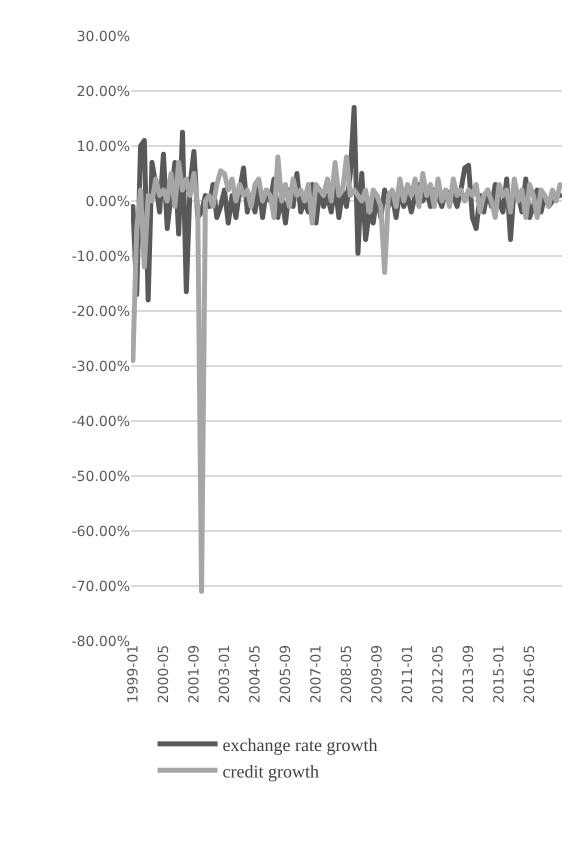 This screenshot has height=841, width=585. I want to click on y-tick-label: -40.00%, so click(101, 422).